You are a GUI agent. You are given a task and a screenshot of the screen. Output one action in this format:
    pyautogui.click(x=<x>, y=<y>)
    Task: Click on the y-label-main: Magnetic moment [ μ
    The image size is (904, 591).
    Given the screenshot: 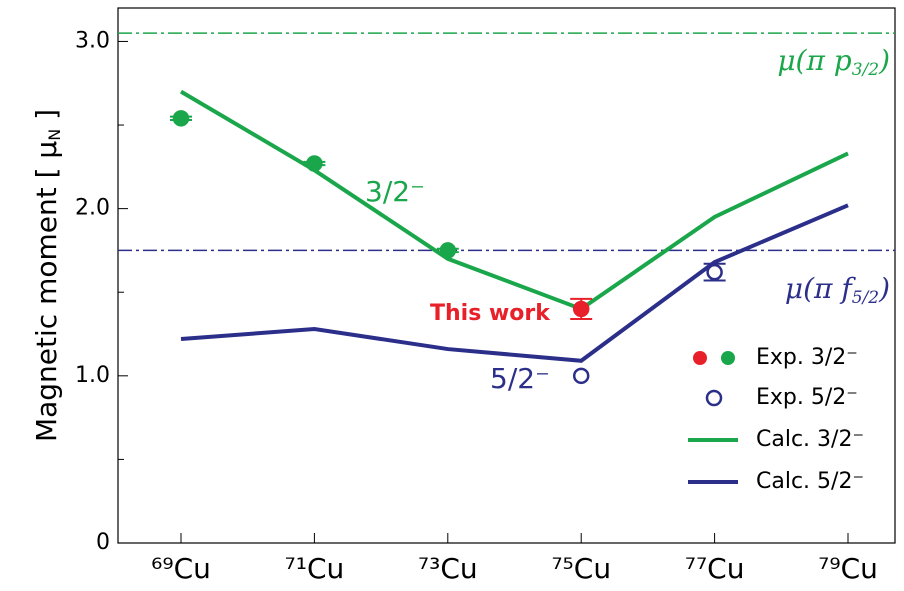 What is the action you would take?
    pyautogui.click(x=46, y=291)
    